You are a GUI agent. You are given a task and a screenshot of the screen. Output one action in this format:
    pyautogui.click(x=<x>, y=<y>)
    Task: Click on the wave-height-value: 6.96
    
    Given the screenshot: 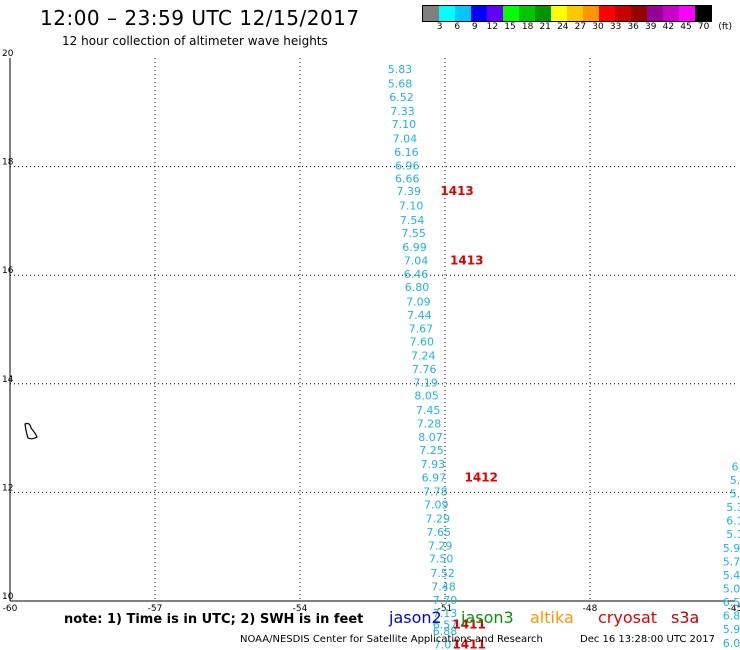 What is the action you would take?
    pyautogui.click(x=407, y=166)
    